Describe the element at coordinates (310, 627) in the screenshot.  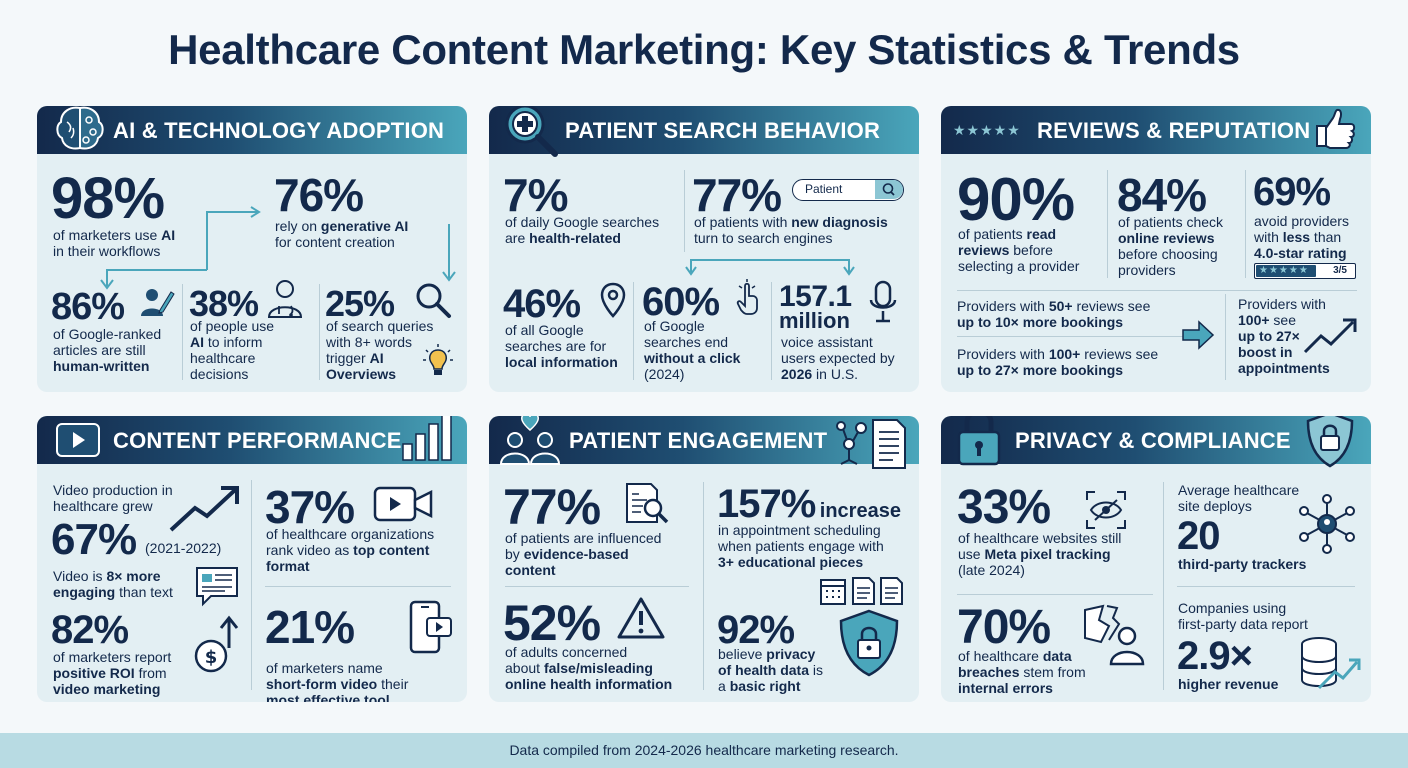
I see `stat-value: 21%` at that location.